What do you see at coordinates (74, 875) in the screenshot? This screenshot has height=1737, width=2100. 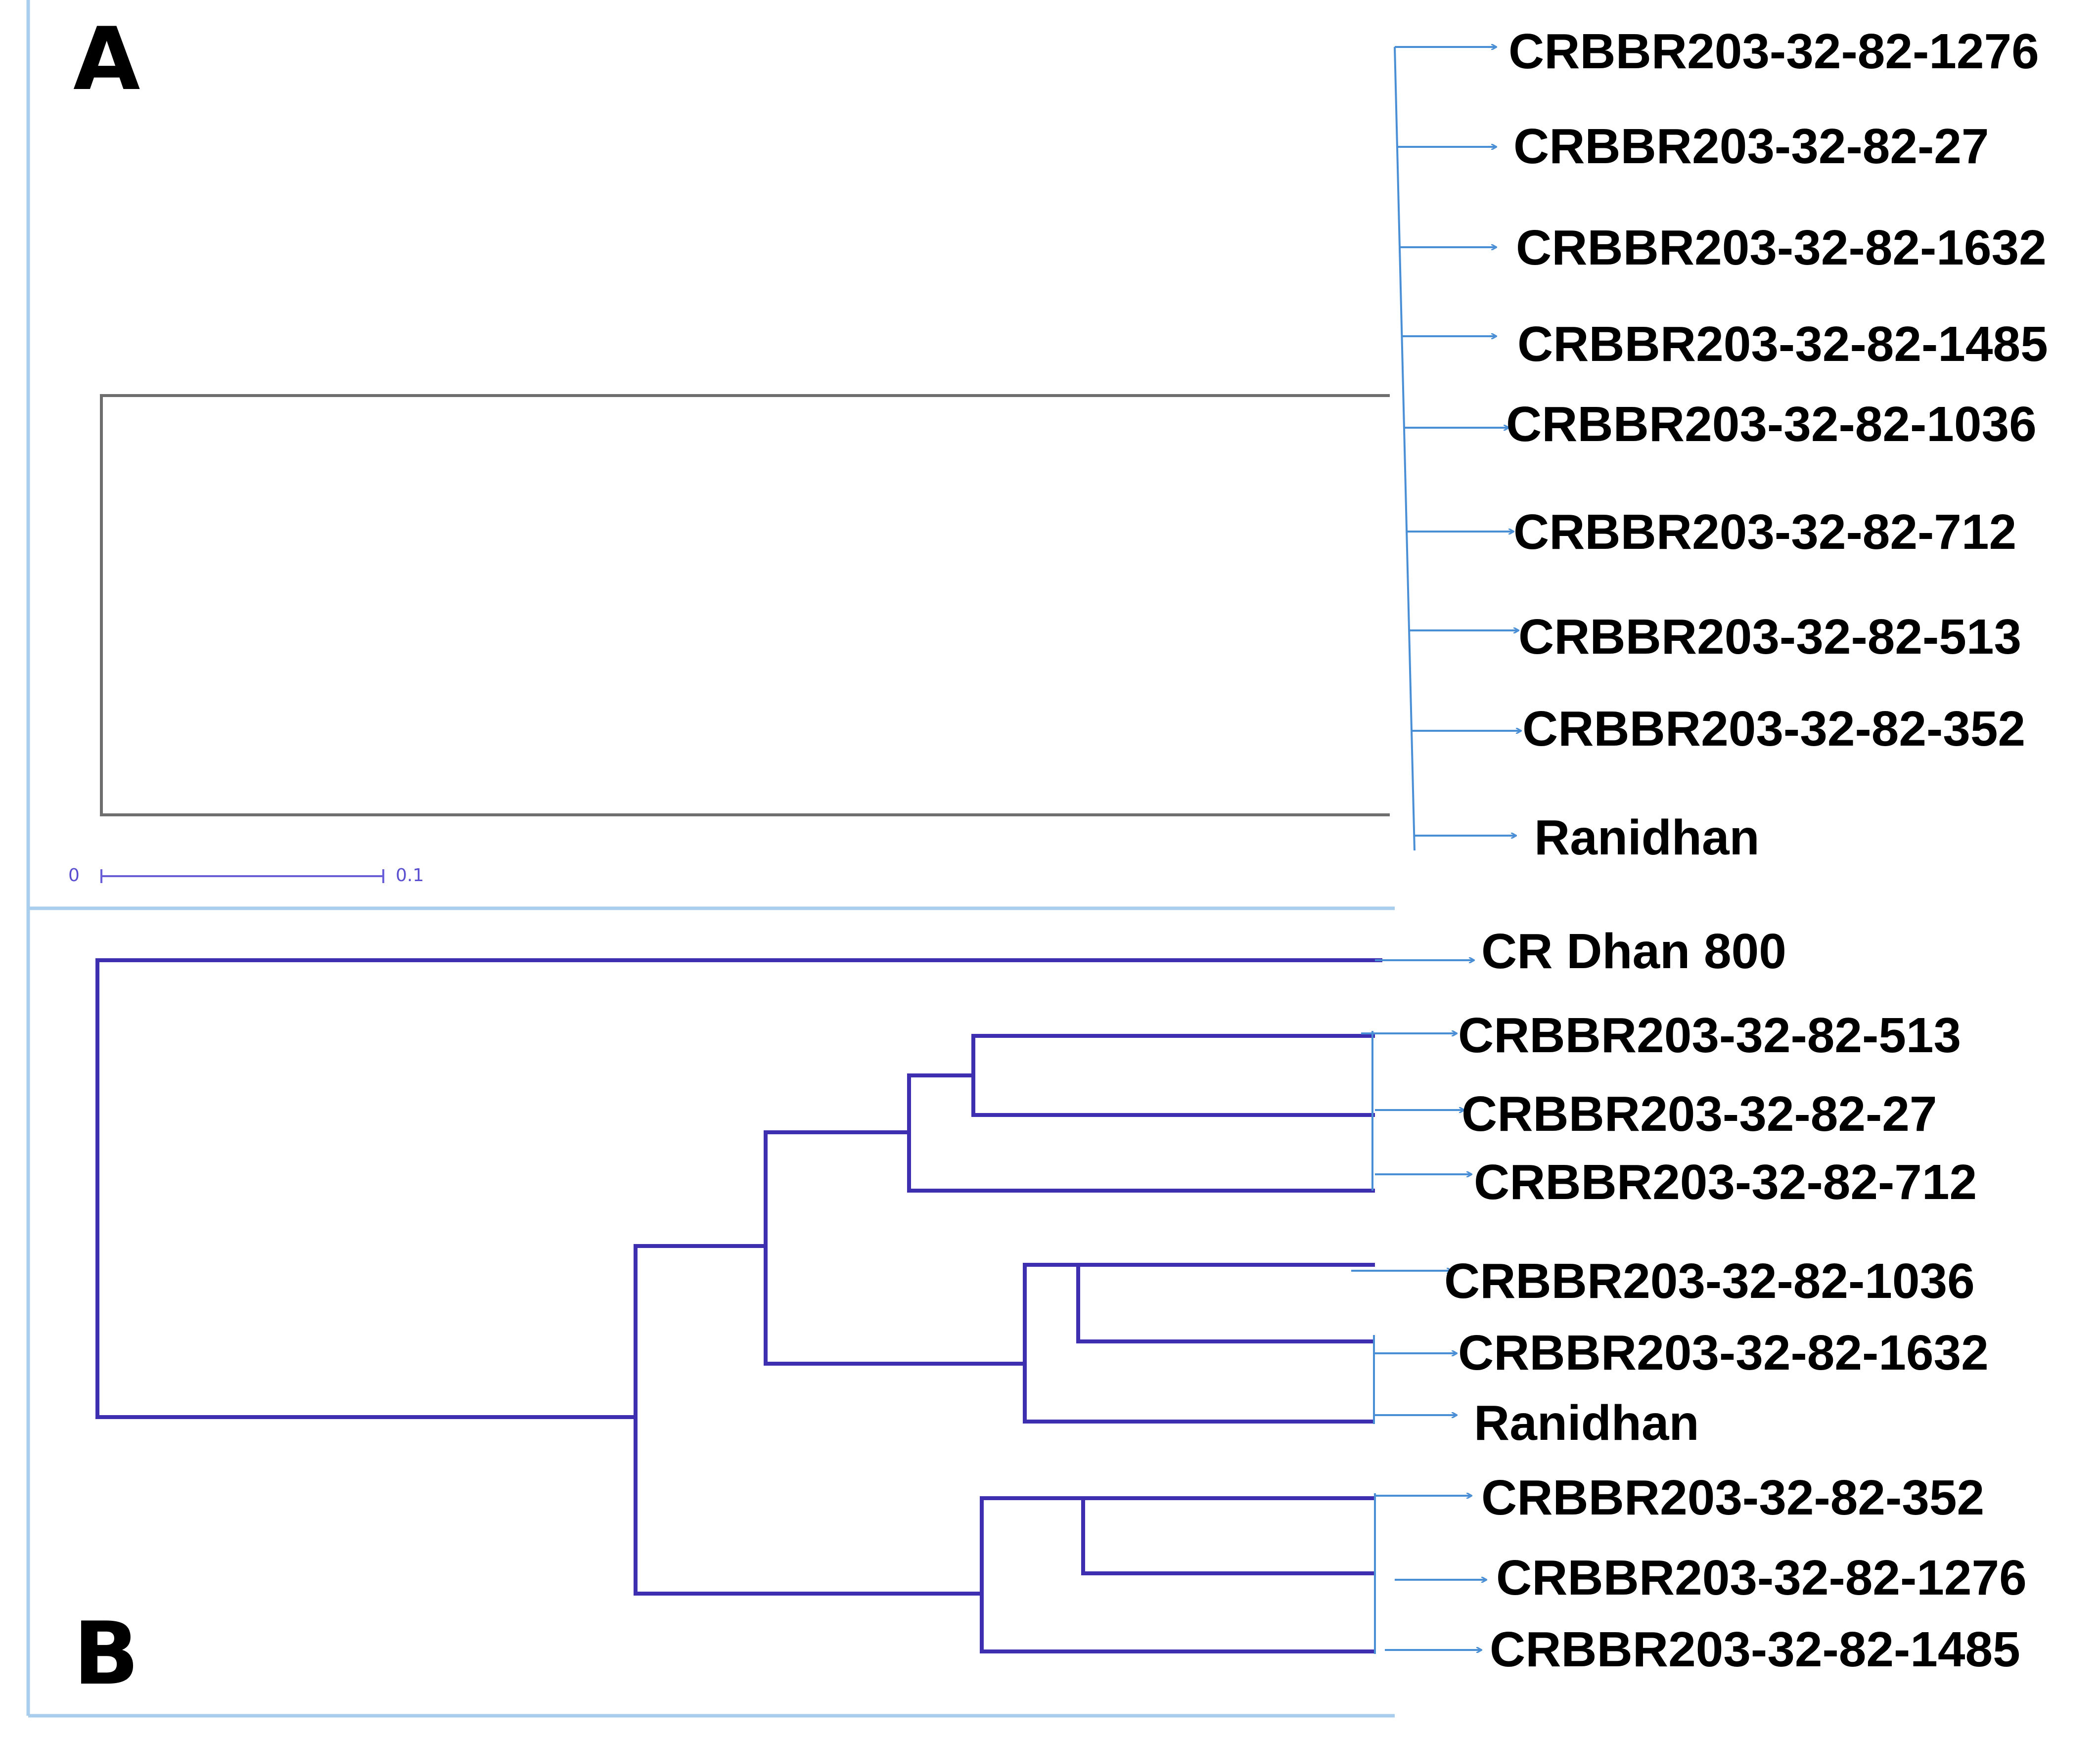 I see `scale-start-label: 0` at bounding box center [74, 875].